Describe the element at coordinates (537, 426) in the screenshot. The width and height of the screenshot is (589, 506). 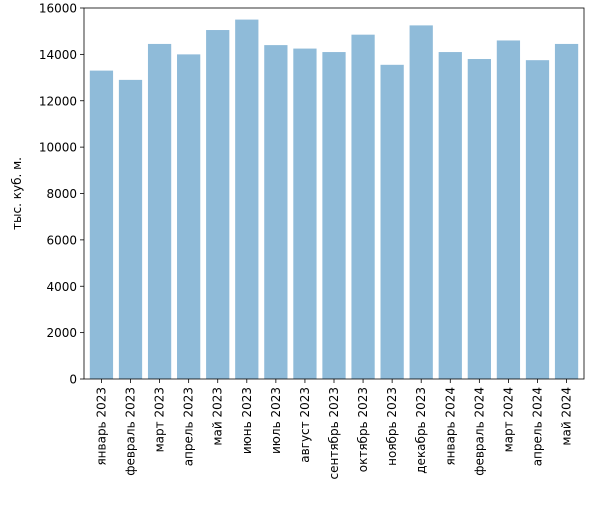
I see `x-tick-label: апрель 2024` at that location.